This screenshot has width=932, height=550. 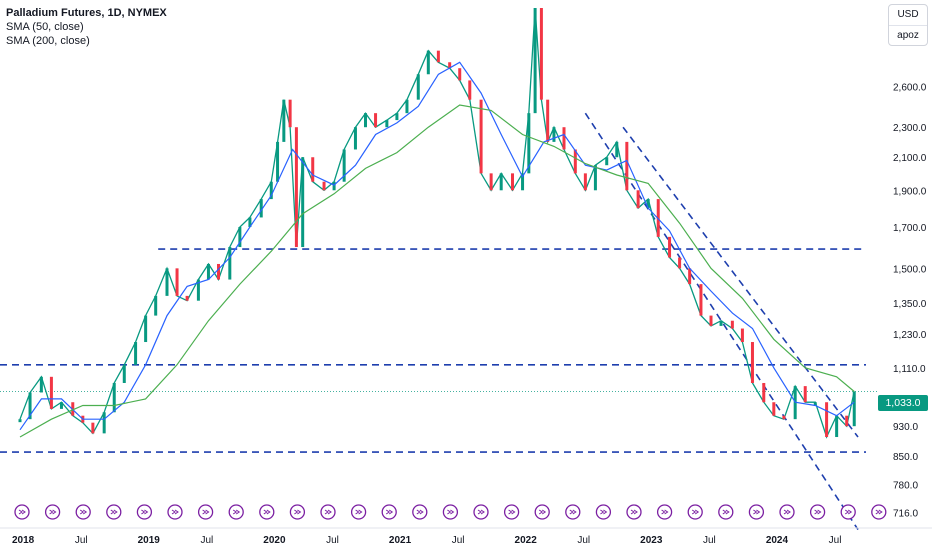 I want to click on event-markers, so click(x=450, y=512).